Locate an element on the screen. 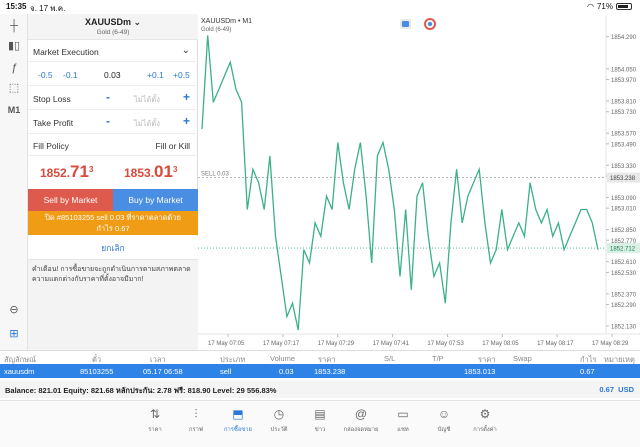  volume-row: -0.5 -0.1 0.03 +0.1 +0.5 is located at coordinates (113, 74).